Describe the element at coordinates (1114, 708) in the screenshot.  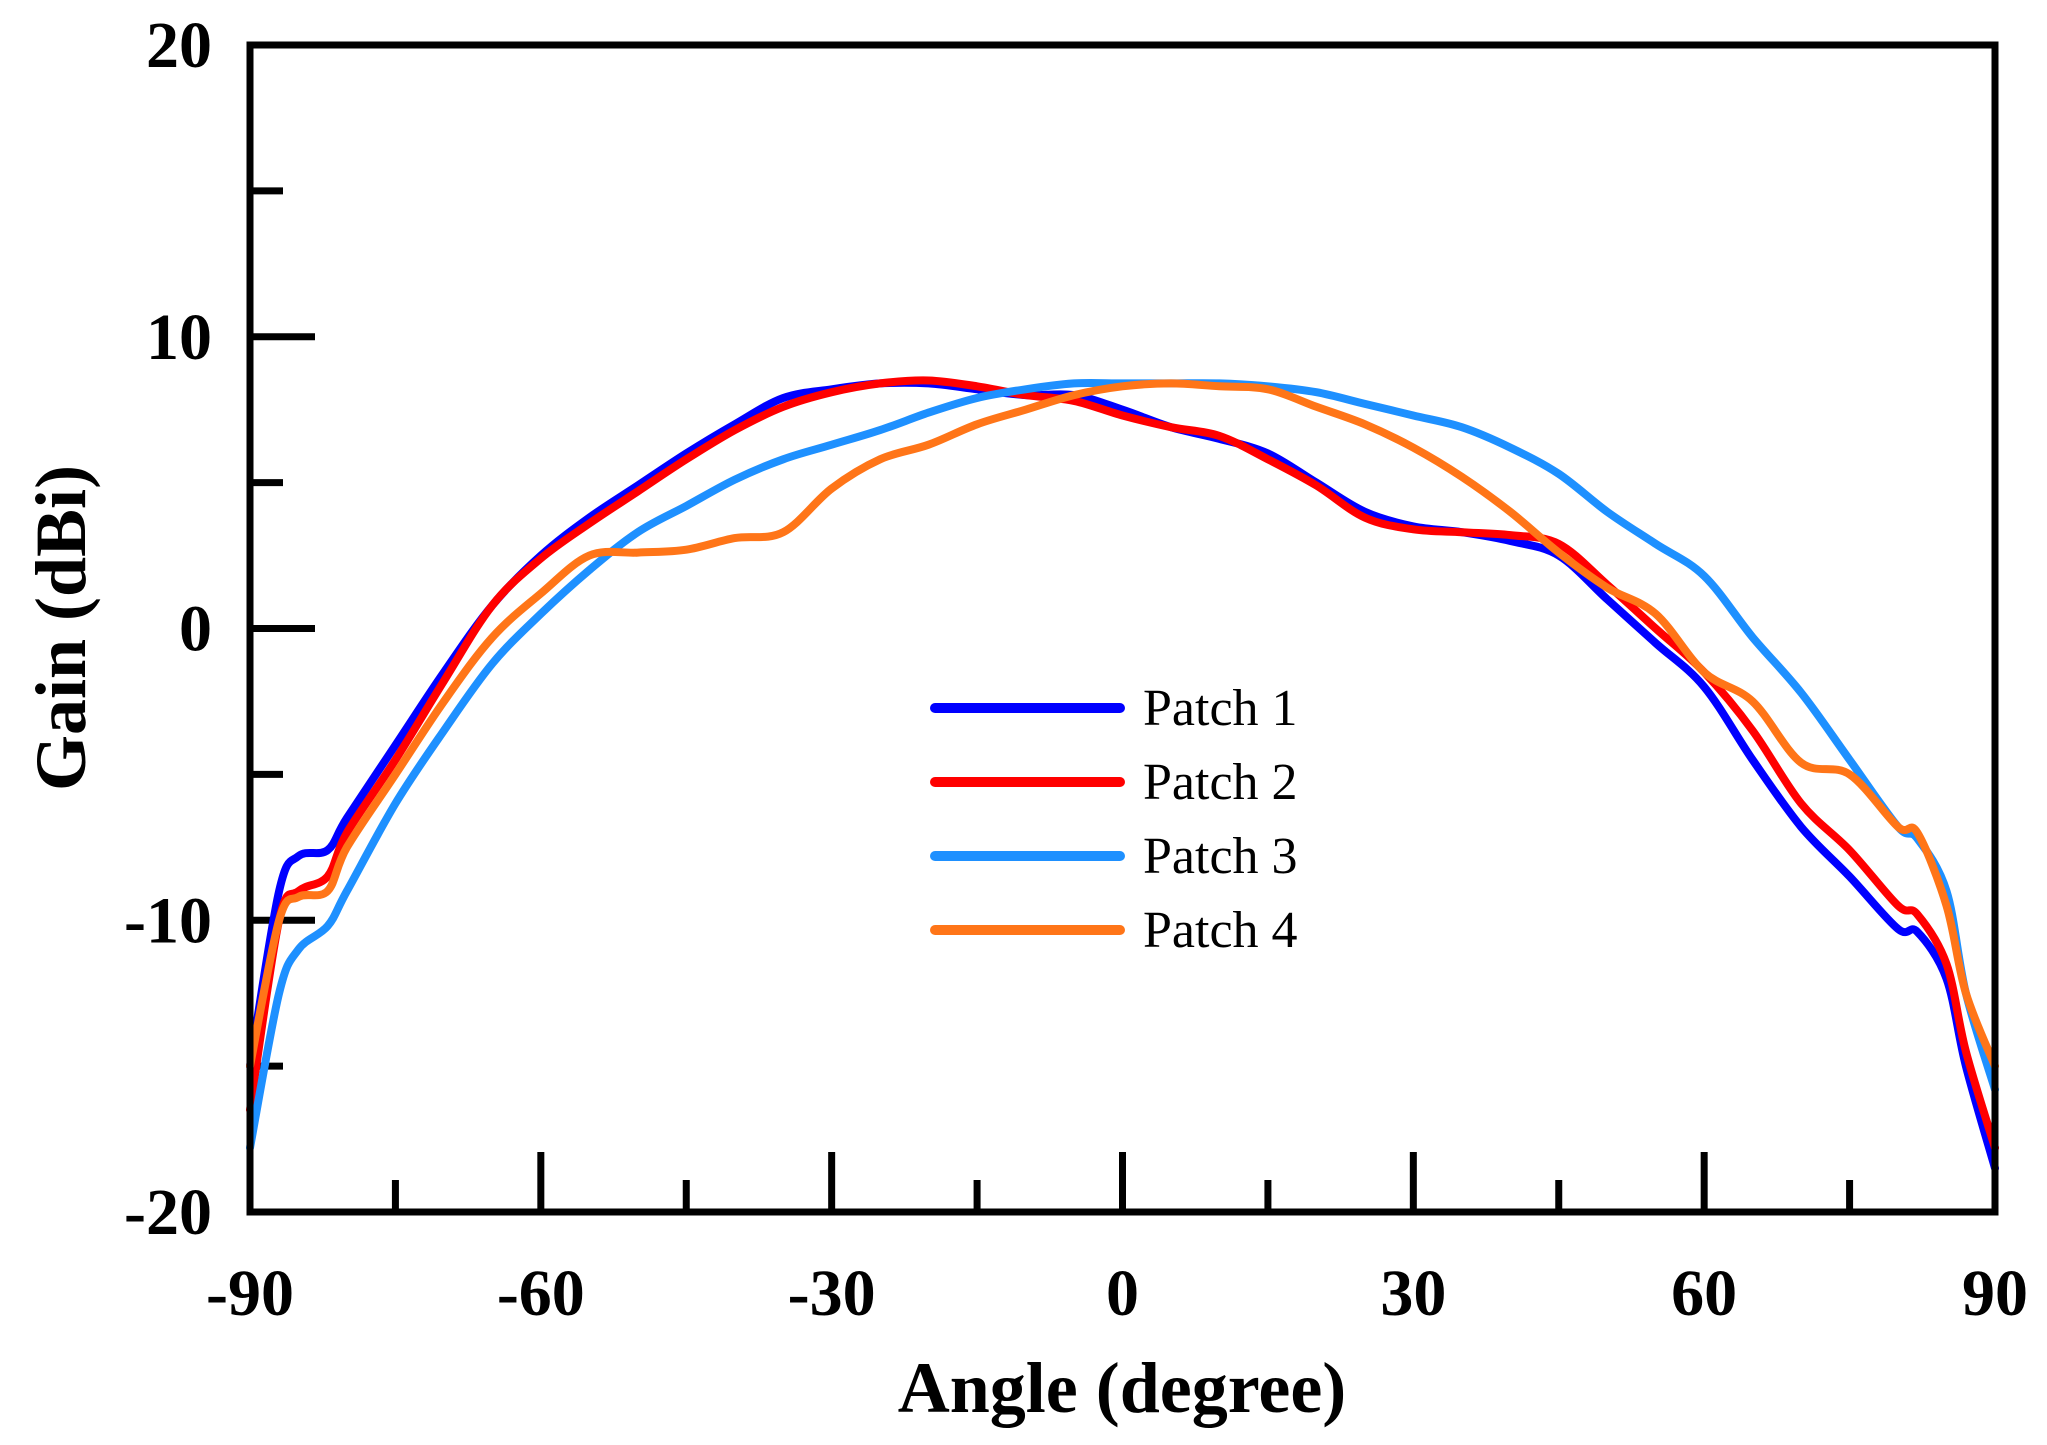
I see `legend-entry: Patch 1` at that location.